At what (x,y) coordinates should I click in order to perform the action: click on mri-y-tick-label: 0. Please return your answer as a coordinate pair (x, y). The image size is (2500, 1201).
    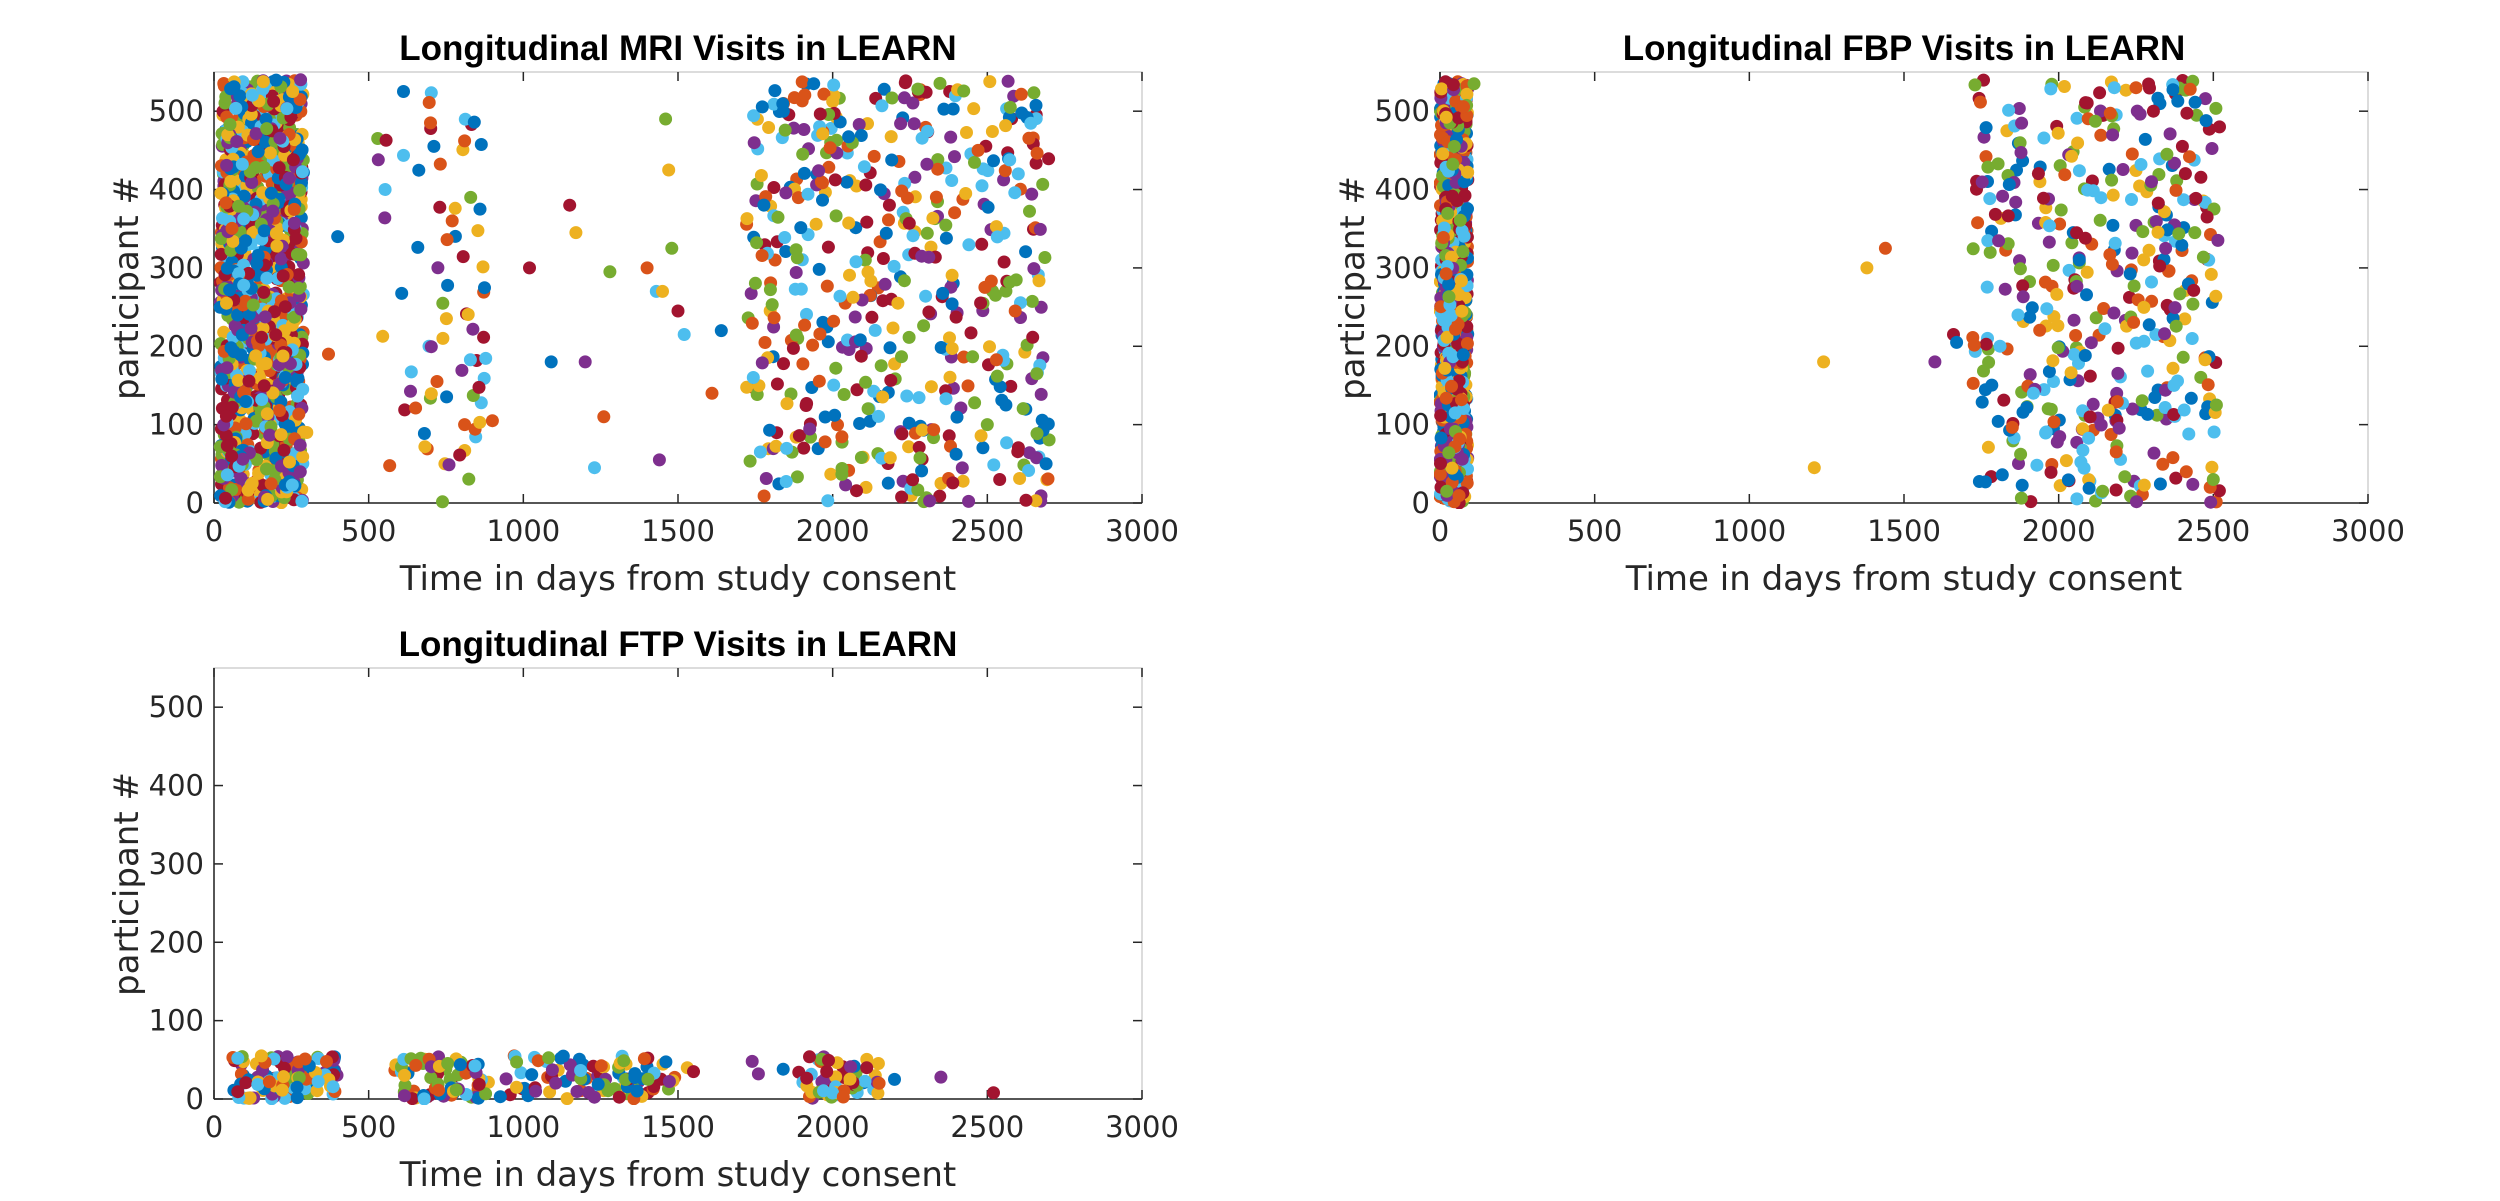
    Looking at the image, I should click on (195, 503).